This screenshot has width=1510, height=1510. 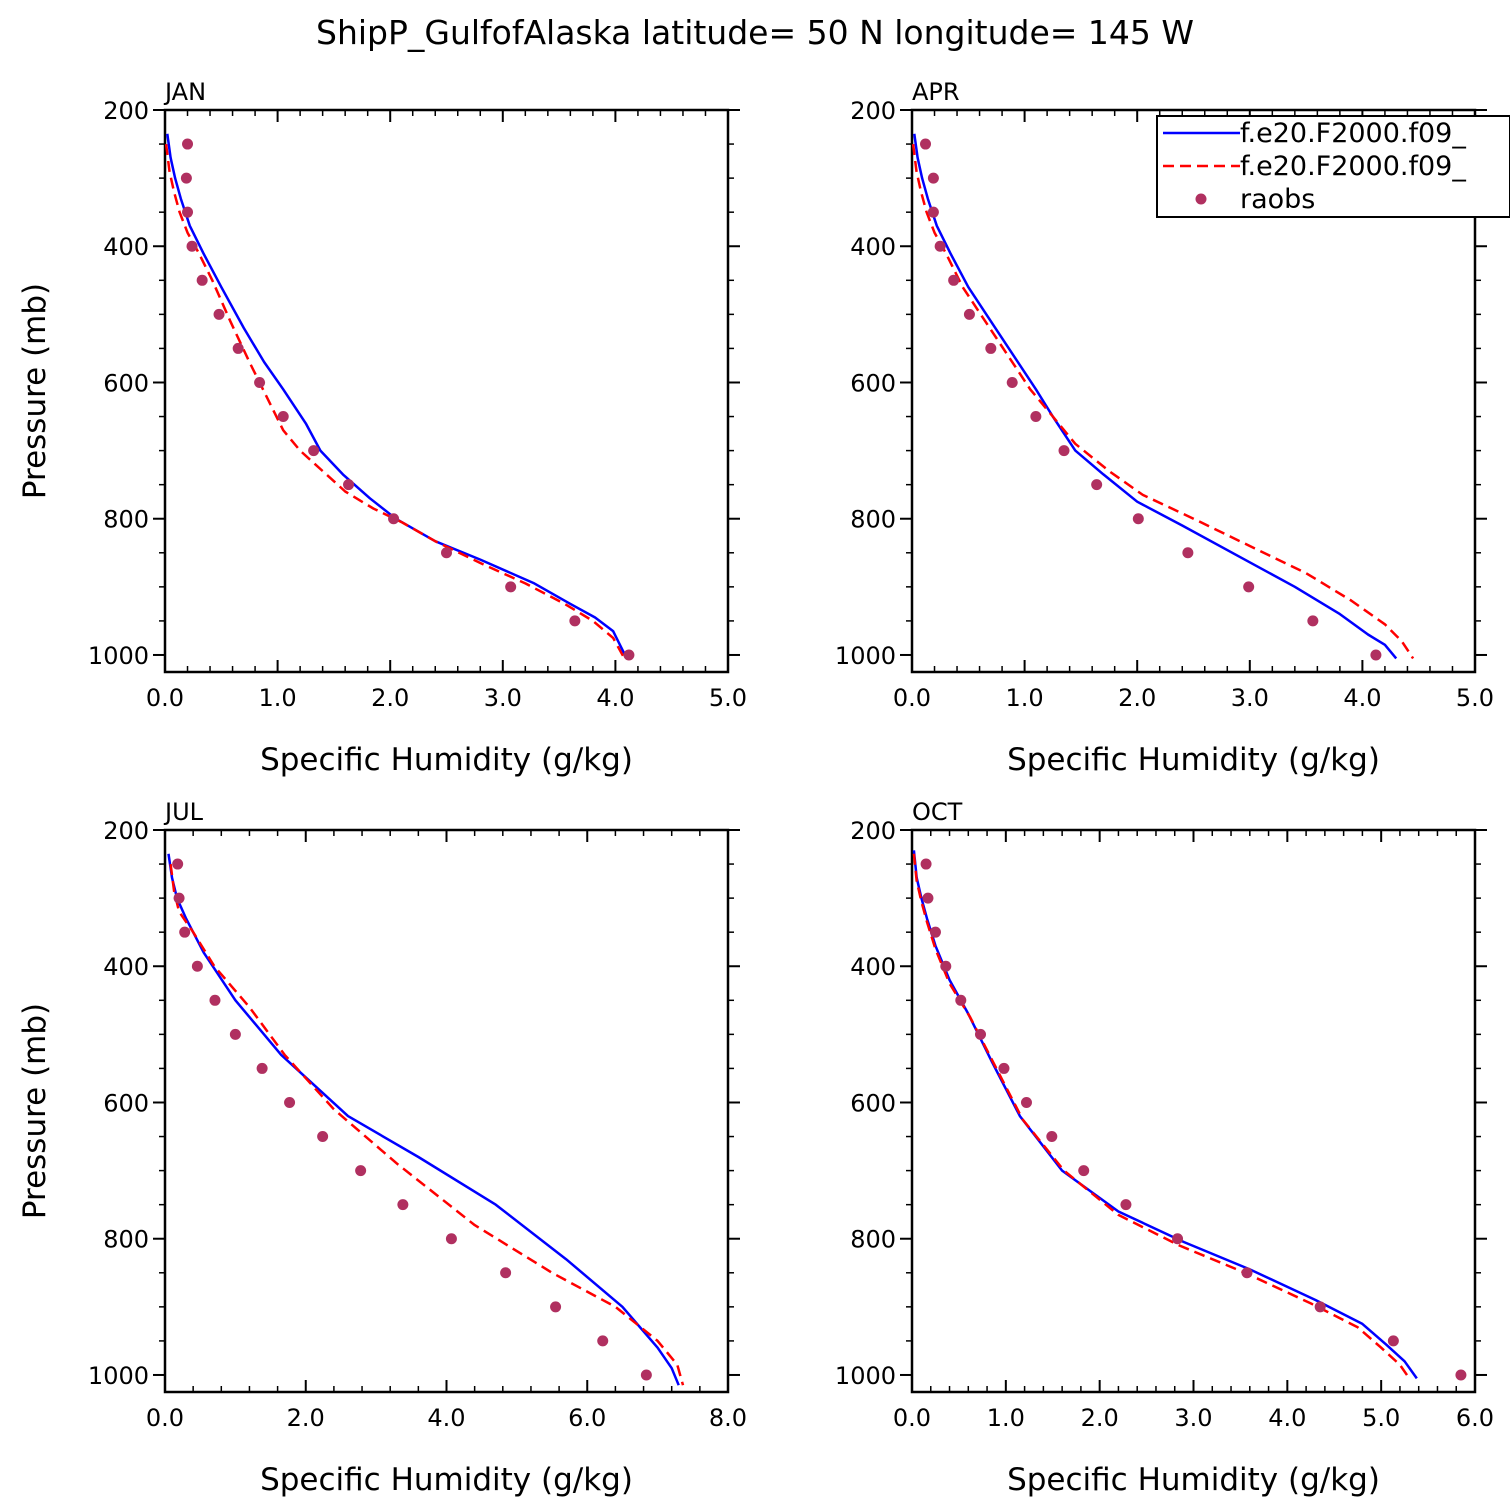 What do you see at coordinates (936, 92) in the screenshot?
I see `panel-month-label: APR` at bounding box center [936, 92].